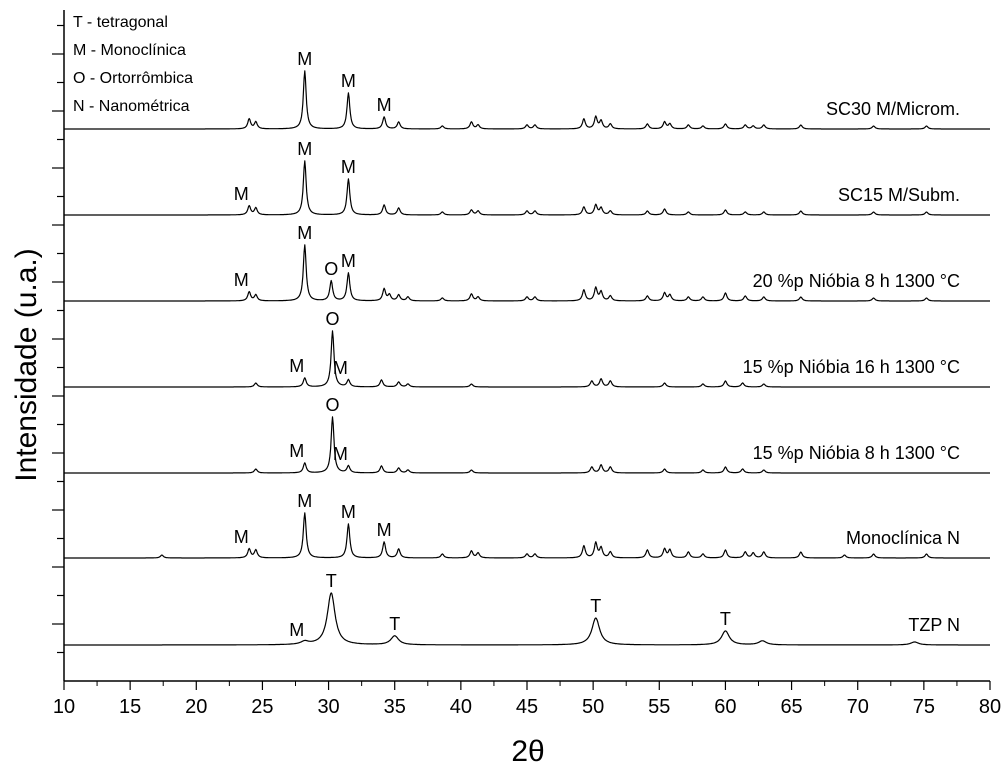  I want to click on x-tick-label: 50, so click(593, 707).